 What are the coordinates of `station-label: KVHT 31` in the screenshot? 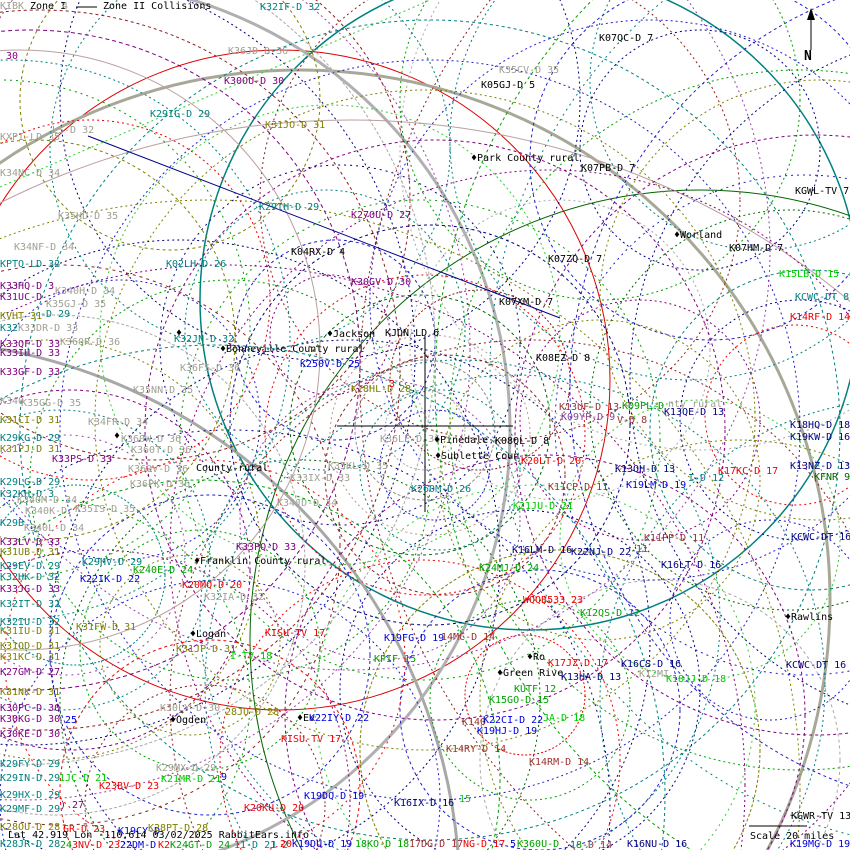 It's located at (21, 316).